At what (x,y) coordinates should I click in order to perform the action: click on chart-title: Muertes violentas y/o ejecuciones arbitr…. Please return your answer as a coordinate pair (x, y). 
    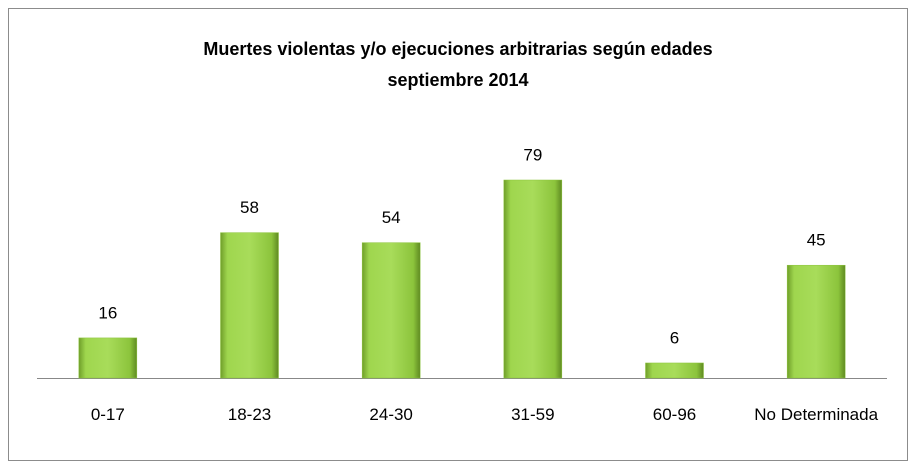
    Looking at the image, I should click on (457, 49).